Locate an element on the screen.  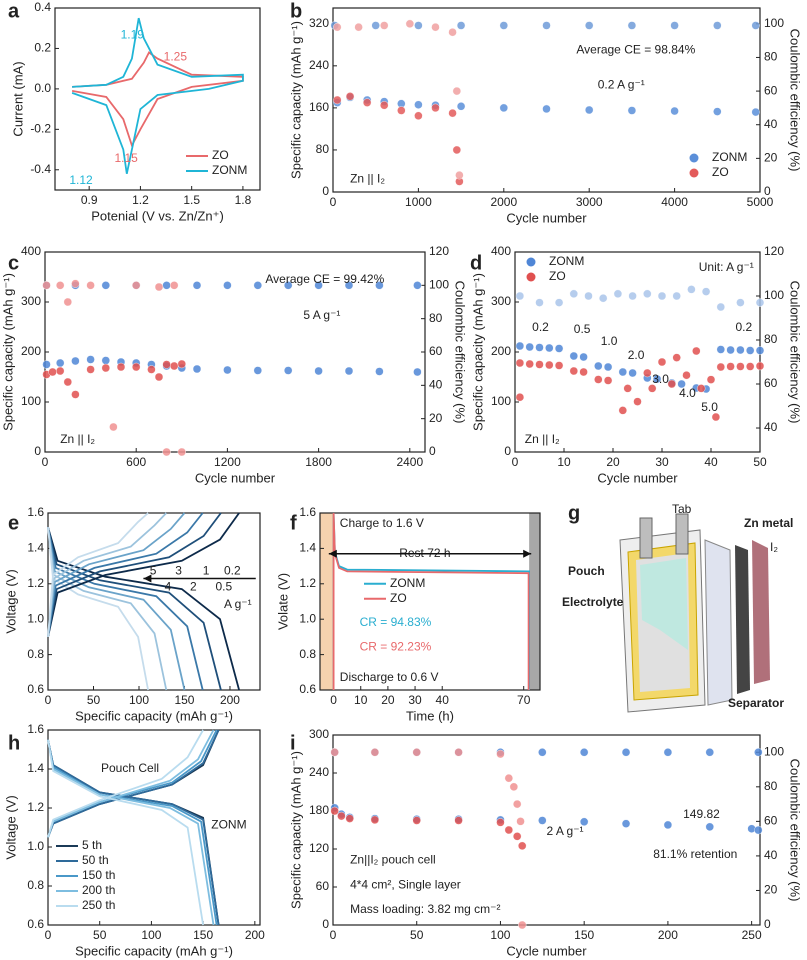
shaded-region is located at coordinates (327, 601).